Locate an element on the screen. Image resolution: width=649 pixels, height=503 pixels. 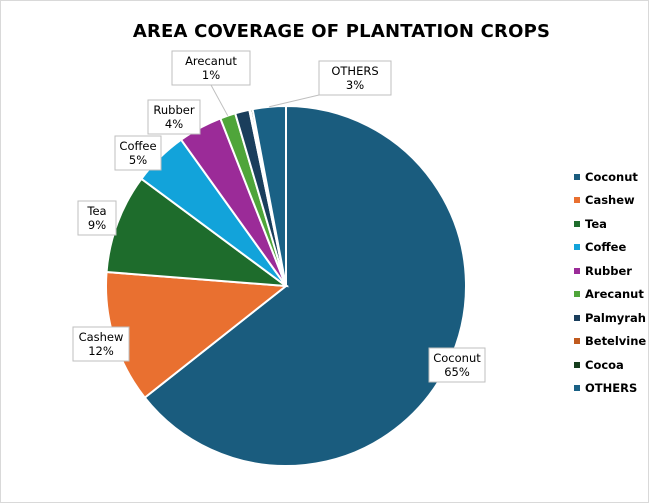
data-label-percent: 3% is located at coordinates (355, 85).